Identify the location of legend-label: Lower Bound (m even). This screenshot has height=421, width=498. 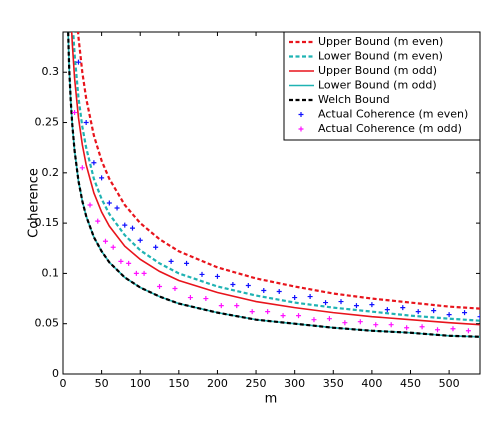
(380, 56).